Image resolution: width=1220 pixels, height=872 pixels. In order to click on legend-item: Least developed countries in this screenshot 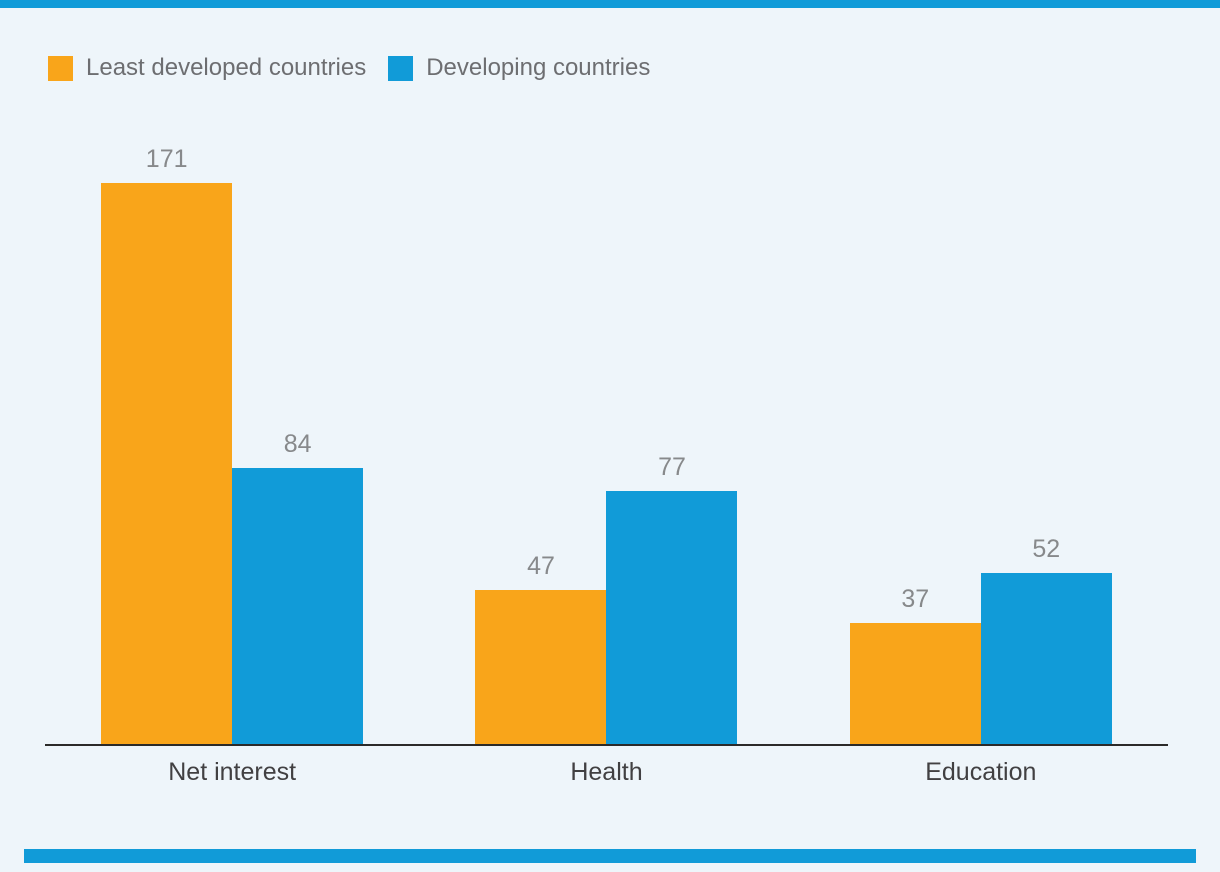, I will do `click(207, 68)`.